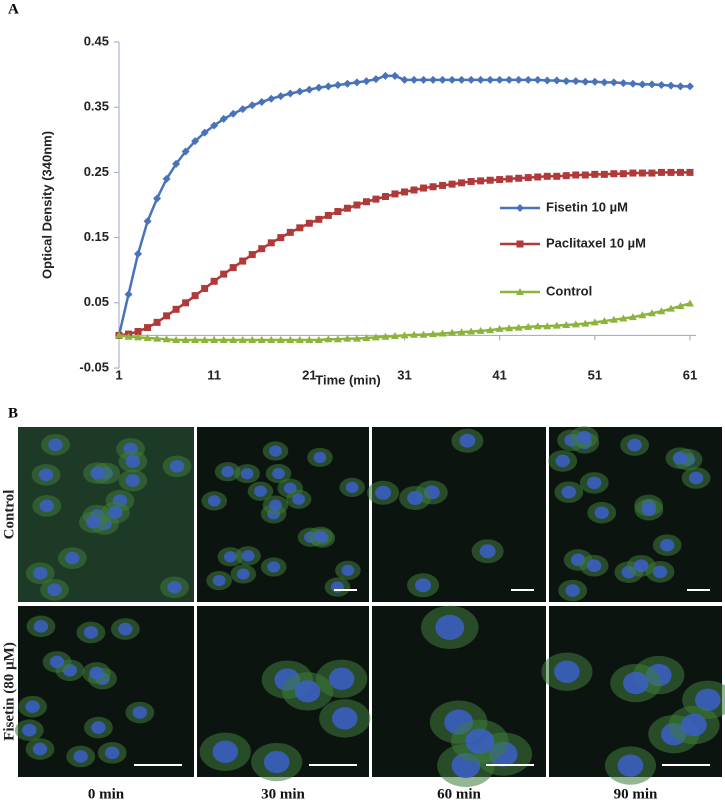 This screenshot has height=807, width=725. What do you see at coordinates (13, 9) in the screenshot?
I see `panel-label: A` at bounding box center [13, 9].